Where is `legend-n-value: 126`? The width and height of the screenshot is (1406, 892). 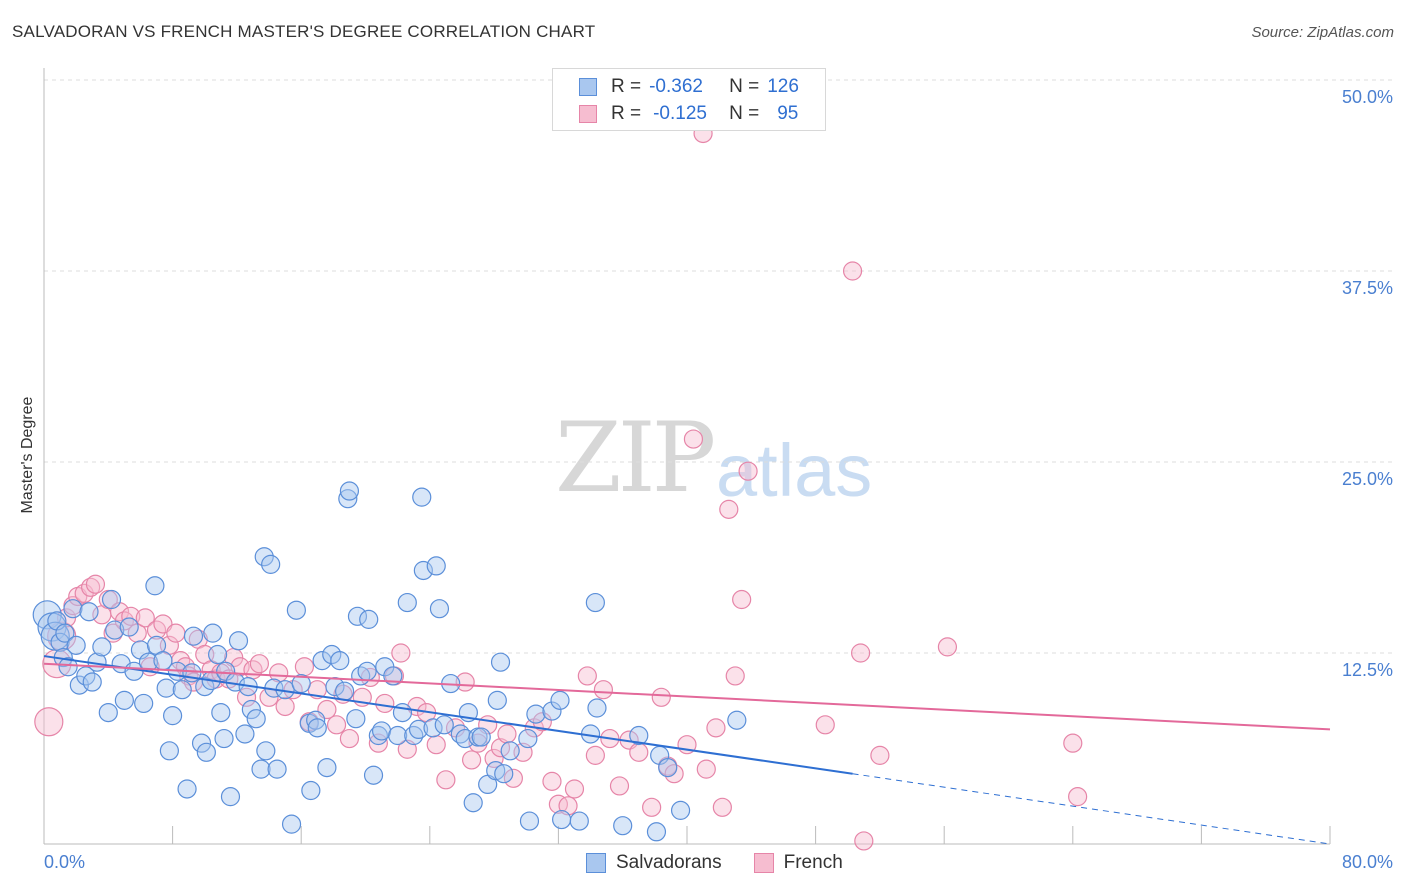 legend-n-value: 126 is located at coordinates (783, 86).